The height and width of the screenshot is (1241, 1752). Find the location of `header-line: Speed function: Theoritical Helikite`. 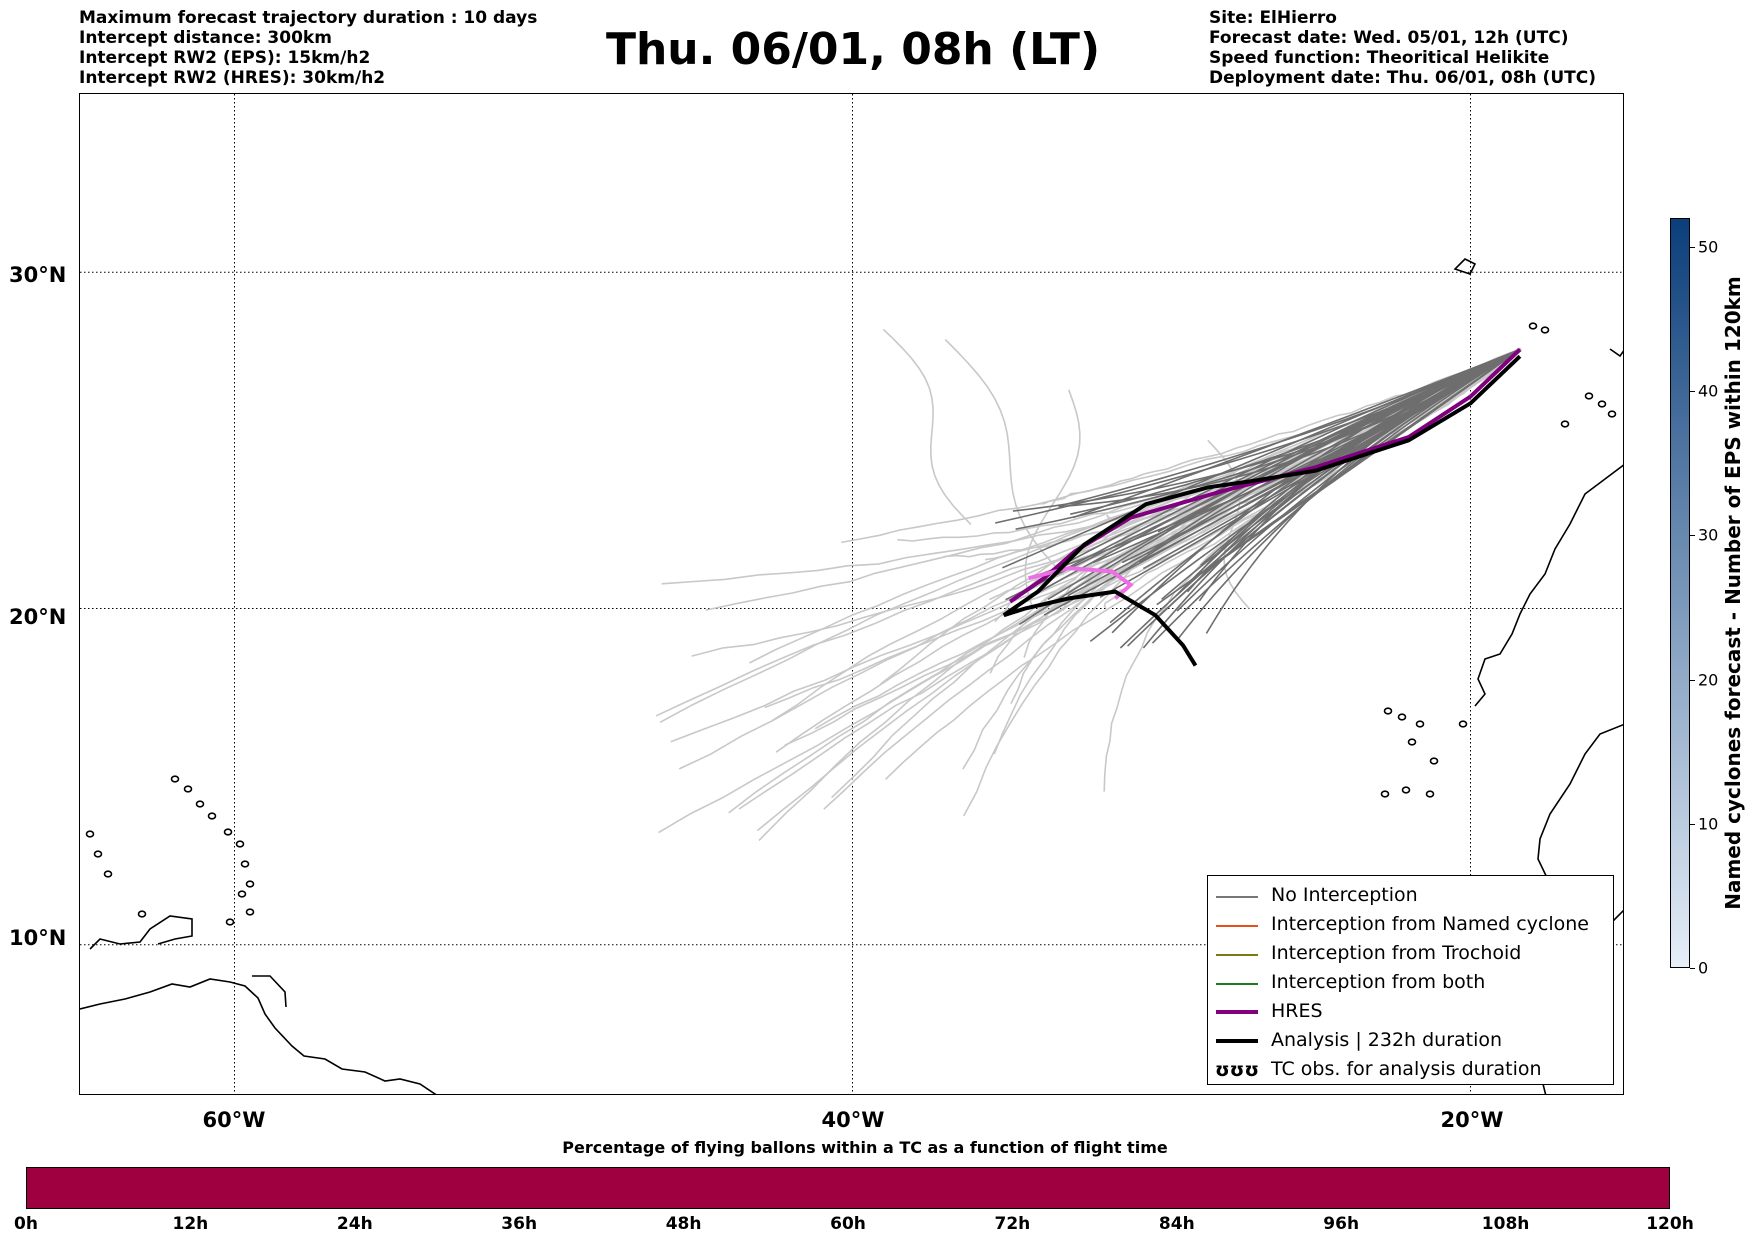

header-line: Speed function: Theoritical Helikite is located at coordinates (1379, 58).